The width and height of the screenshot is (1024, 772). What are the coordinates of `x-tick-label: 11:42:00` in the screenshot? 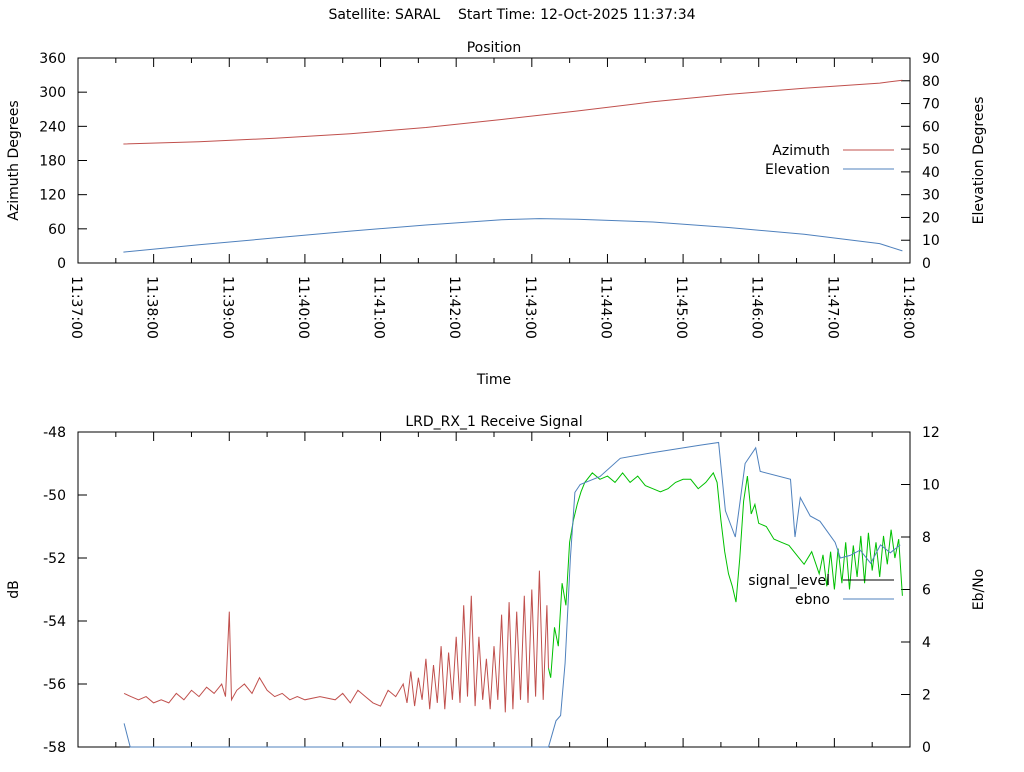 It's located at (454, 307).